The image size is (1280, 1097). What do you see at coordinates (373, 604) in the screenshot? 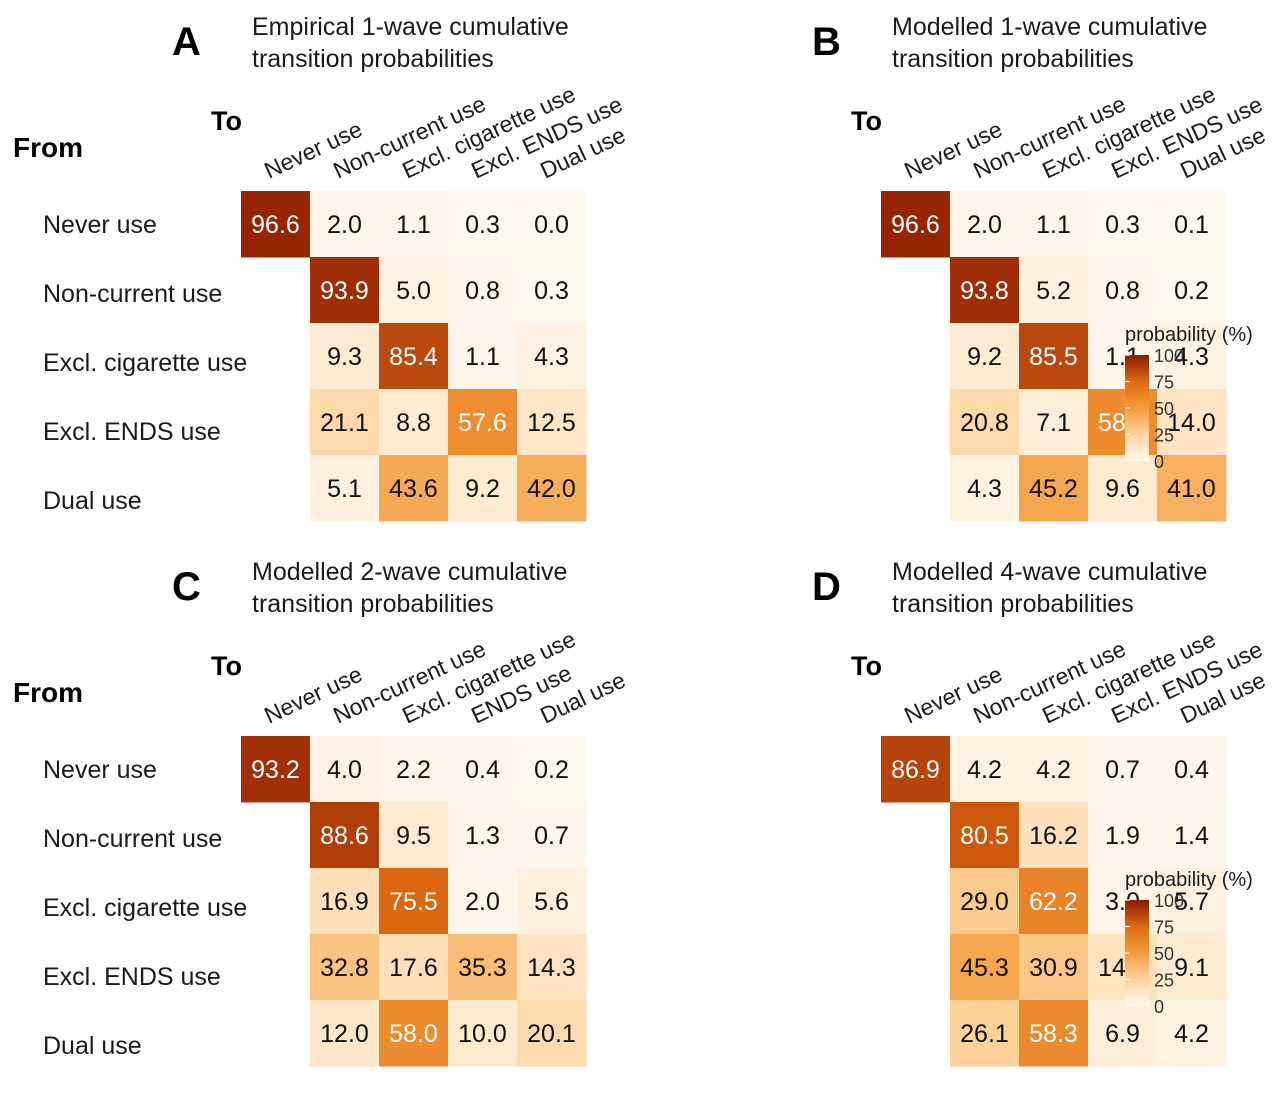
I see `panel-title-c-line-2: transition probabilities` at bounding box center [373, 604].